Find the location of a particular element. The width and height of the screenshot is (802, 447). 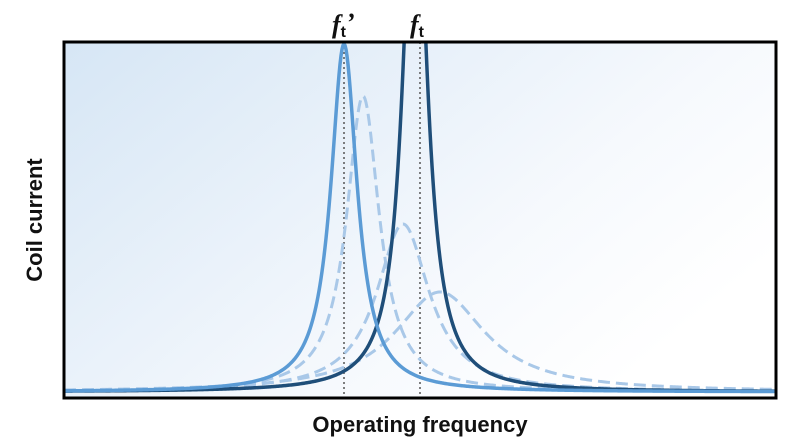

x-axis-label: Operating frequency is located at coordinates (420, 424).